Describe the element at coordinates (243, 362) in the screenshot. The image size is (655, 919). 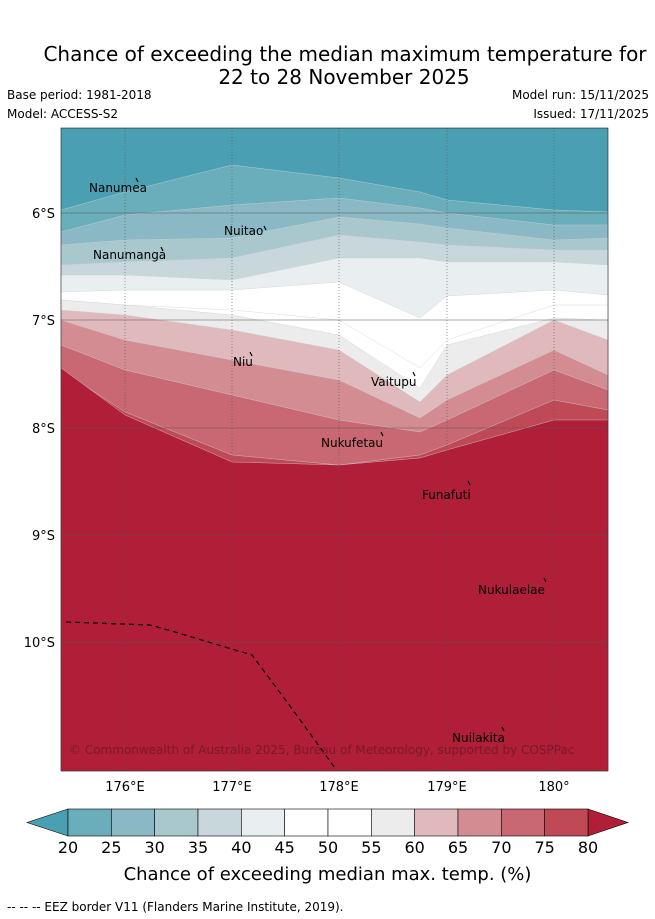
I see `island-label-niu: Niu` at that location.